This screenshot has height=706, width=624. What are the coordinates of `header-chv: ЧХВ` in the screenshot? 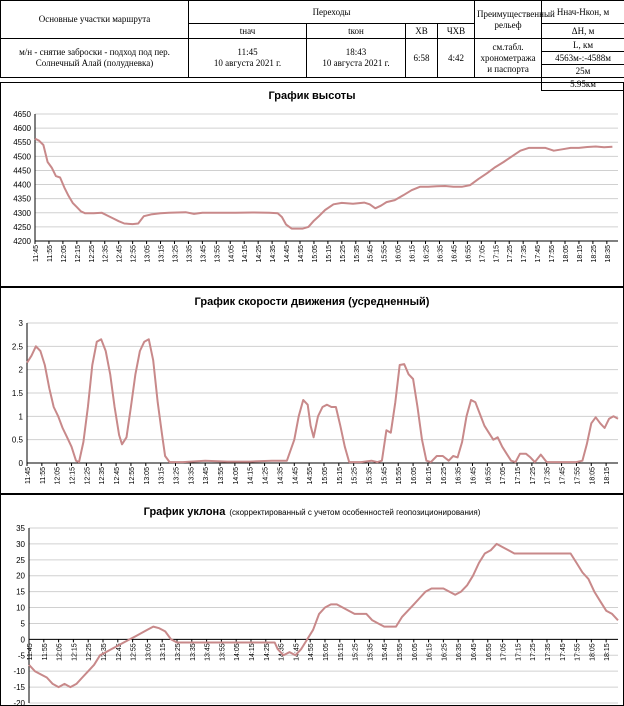 It's located at (456, 31).